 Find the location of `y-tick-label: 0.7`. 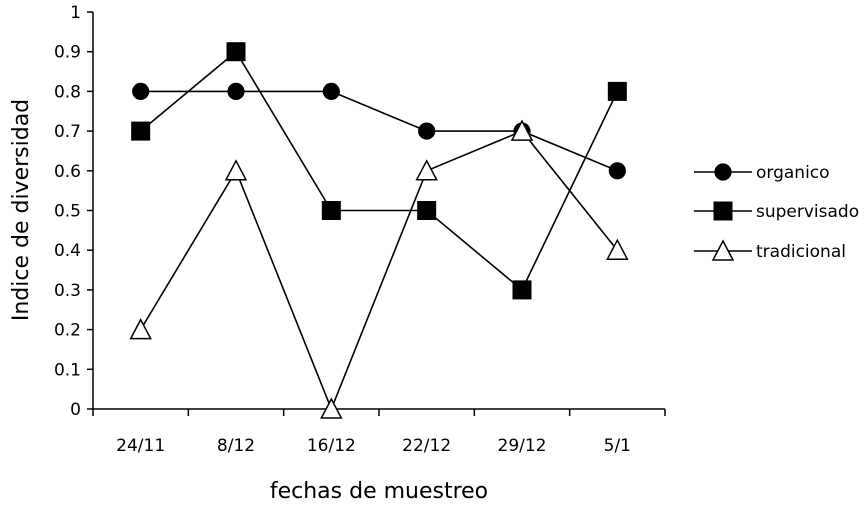

y-tick-label: 0.7 is located at coordinates (67, 132).